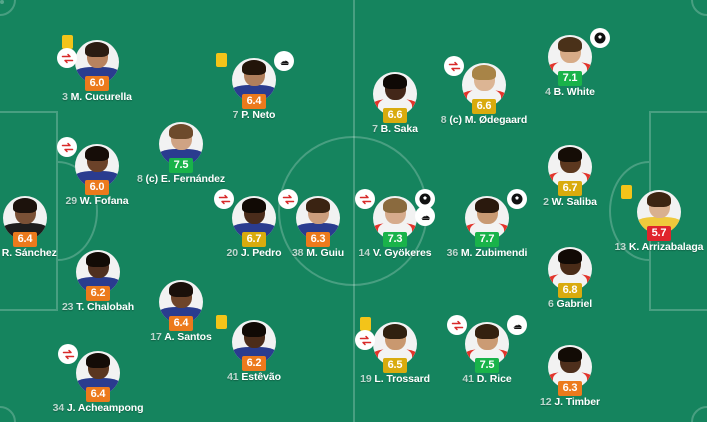 The image size is (707, 422). What do you see at coordinates (578, 58) in the screenshot?
I see `avatar-wrap: 7.1` at bounding box center [578, 58].